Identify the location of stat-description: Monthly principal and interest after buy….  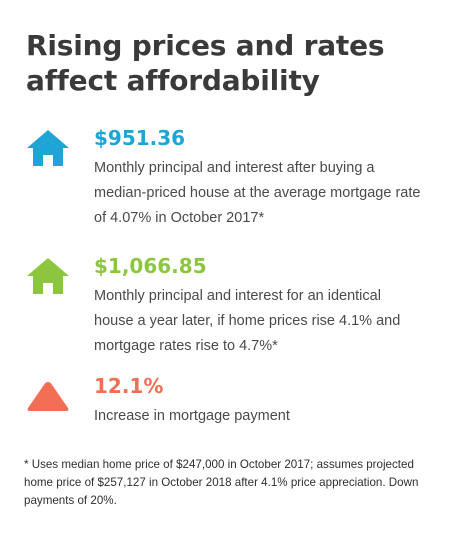
(257, 193).